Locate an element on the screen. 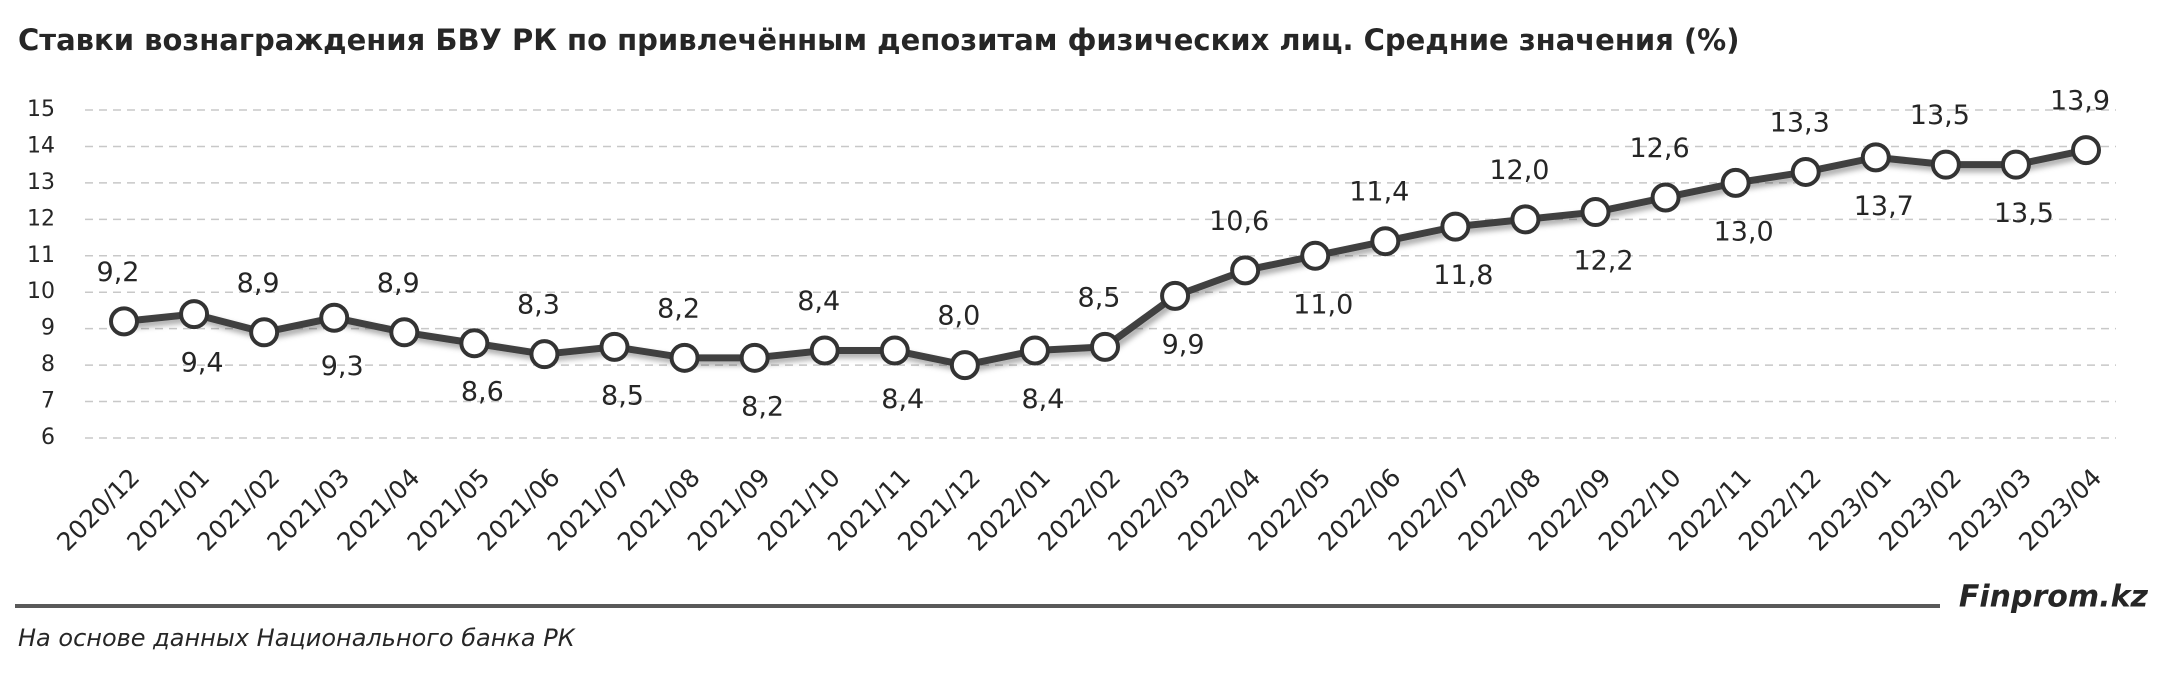  source: На основе данных Национального банка РК is located at coordinates (297, 638).